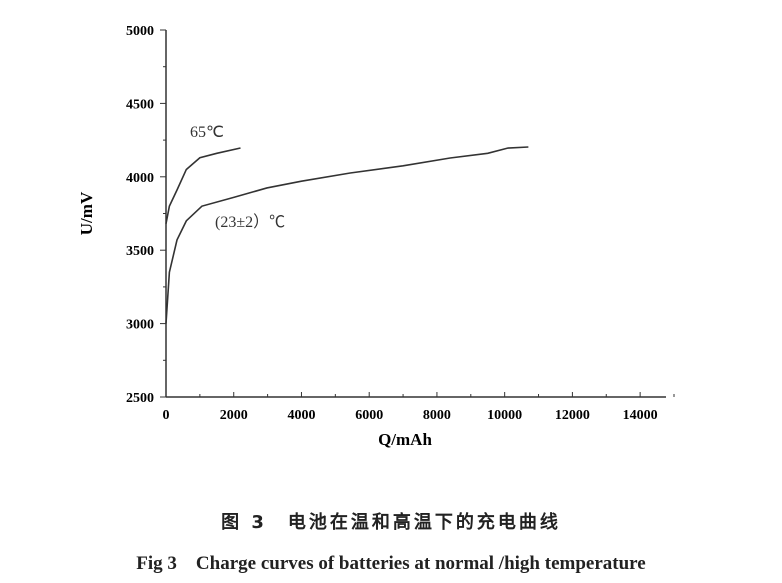 This screenshot has height=583, width=782. Describe the element at coordinates (504, 415) in the screenshot. I see `x-tick-label: 10000` at that location.